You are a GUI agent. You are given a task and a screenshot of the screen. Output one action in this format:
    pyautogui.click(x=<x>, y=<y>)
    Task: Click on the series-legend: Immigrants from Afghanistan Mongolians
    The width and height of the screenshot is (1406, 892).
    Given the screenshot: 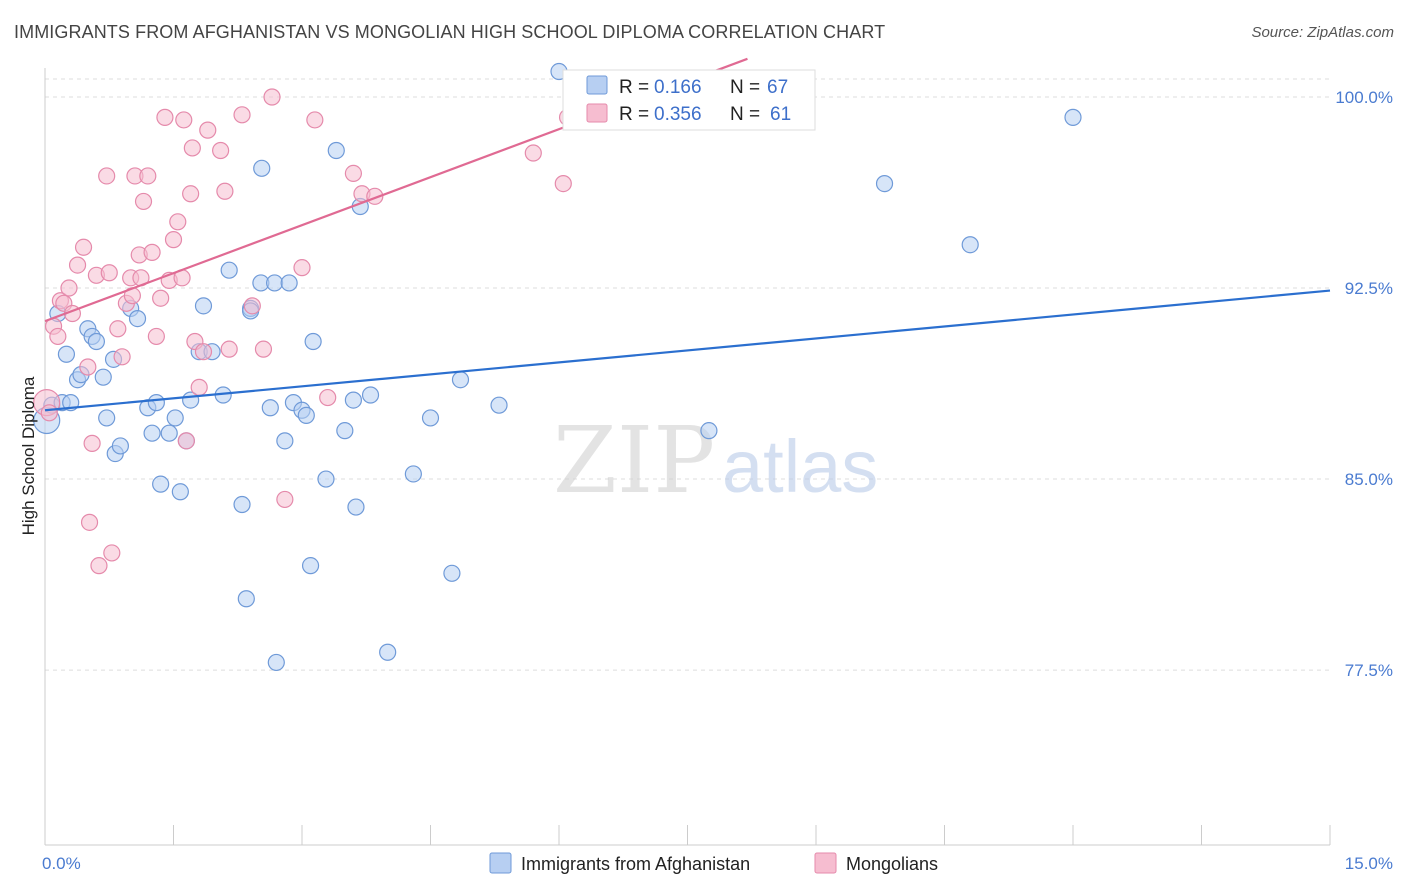 What is the action you would take?
    pyautogui.click(x=713, y=863)
    